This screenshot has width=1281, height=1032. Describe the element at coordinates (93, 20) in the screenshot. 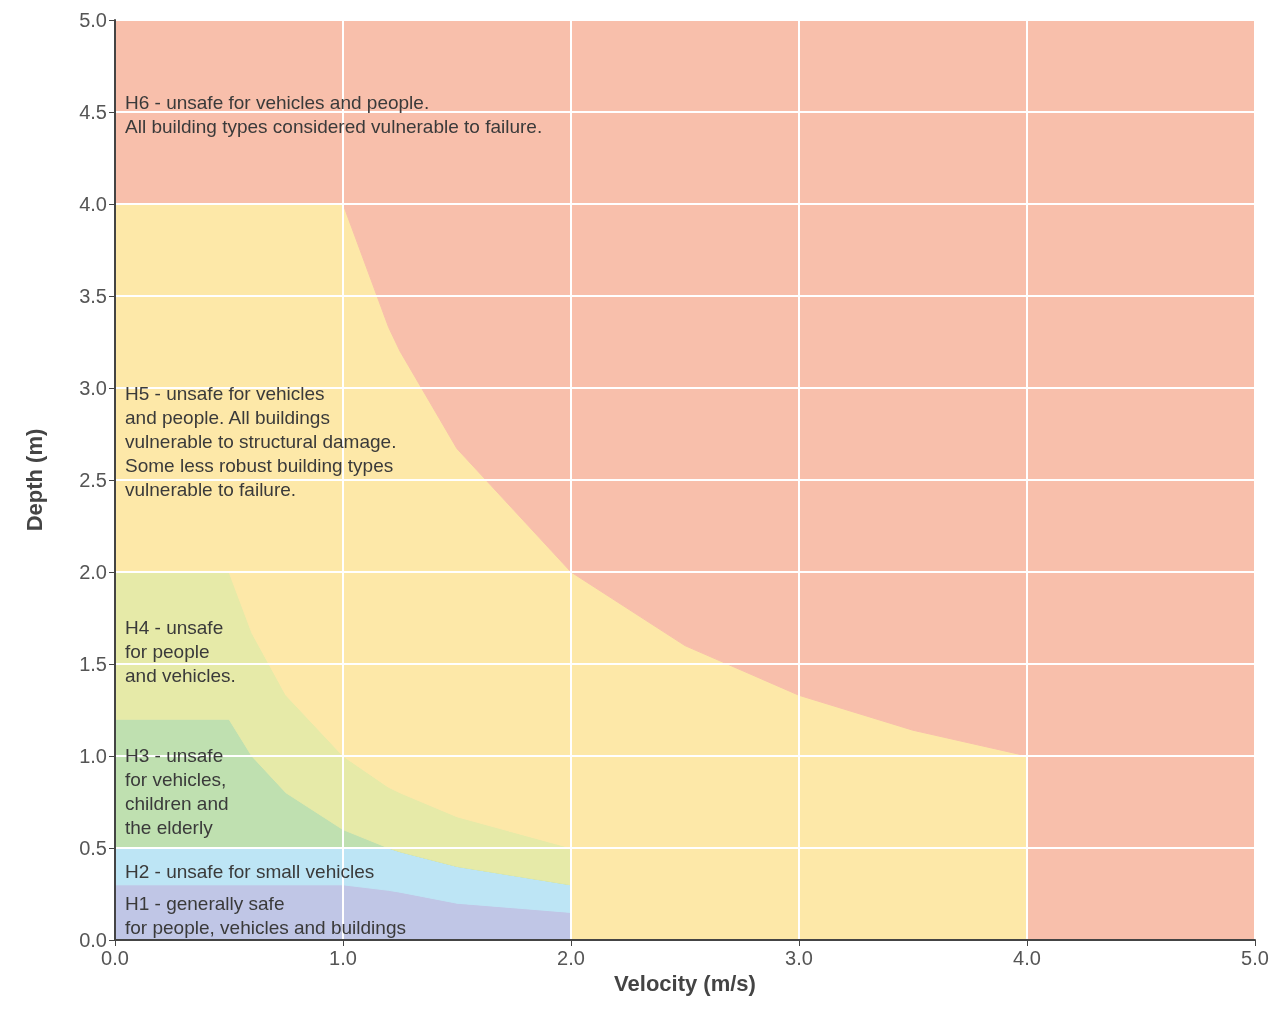

I see `y-tick-label: 5.0` at that location.